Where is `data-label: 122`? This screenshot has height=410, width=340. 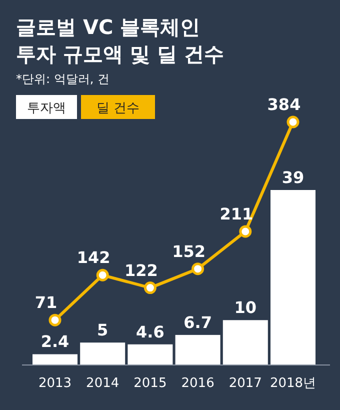 data-label: 122 is located at coordinates (141, 270).